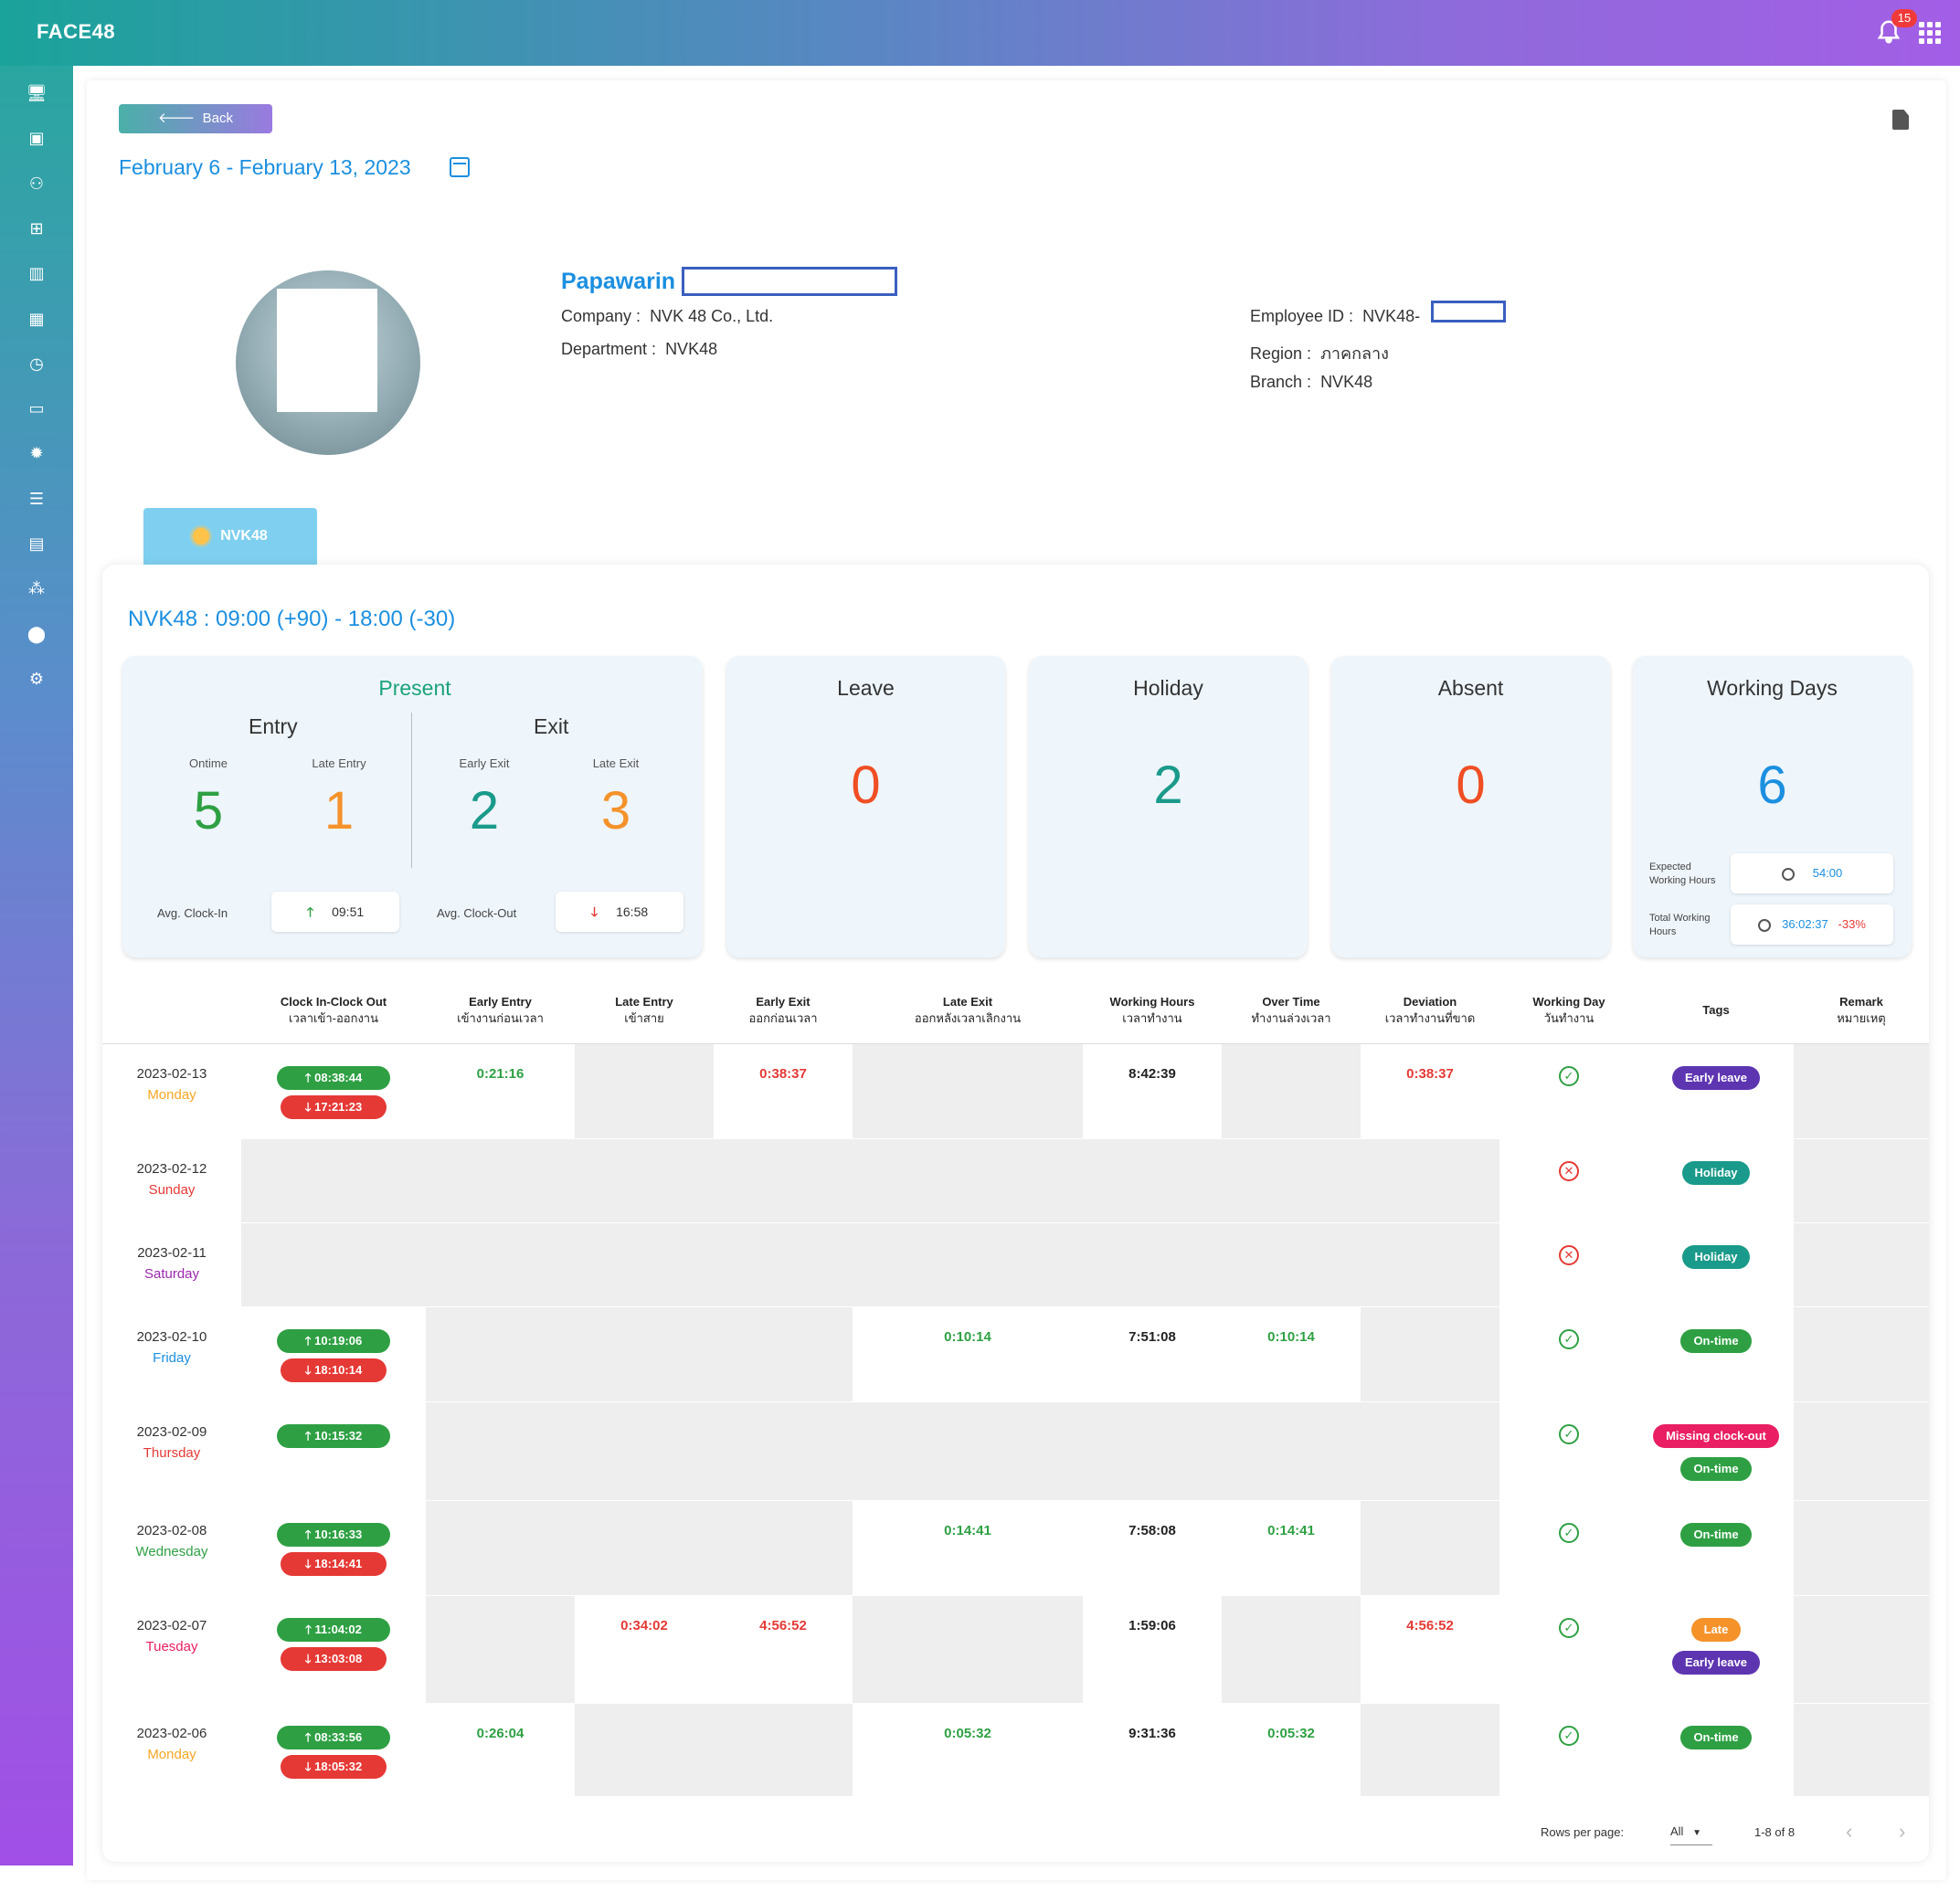  I want to click on clock-out-time: 18:10:14, so click(339, 1369).